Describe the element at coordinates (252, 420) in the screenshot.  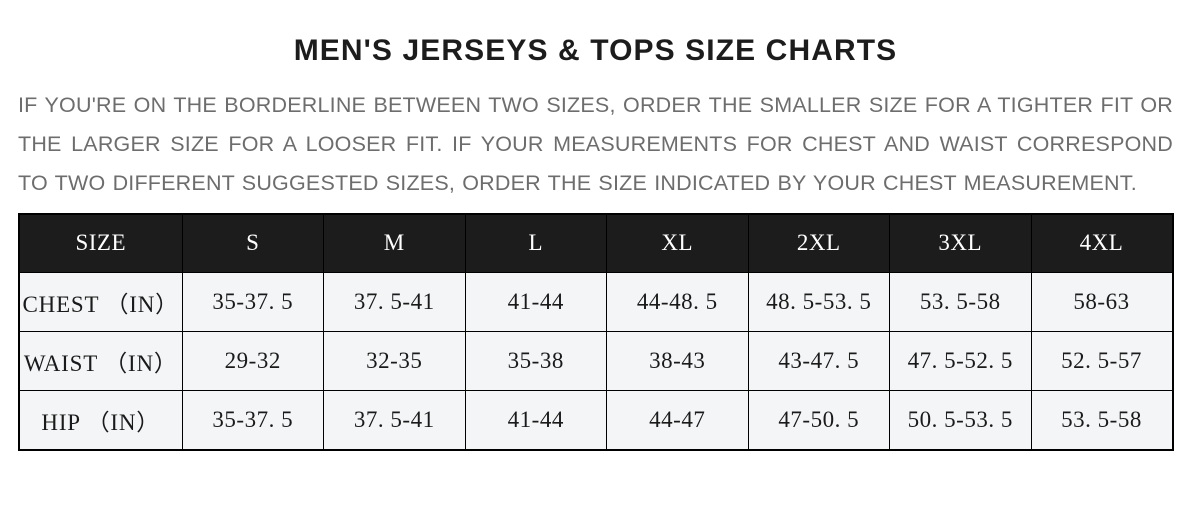
I see `cell-hip-s: 35-37. 5` at that location.